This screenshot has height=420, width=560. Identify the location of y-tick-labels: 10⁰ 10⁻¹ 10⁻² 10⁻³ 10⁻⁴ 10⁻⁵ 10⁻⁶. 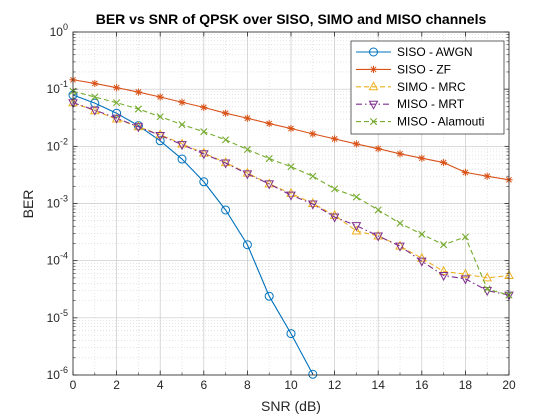
(57, 202).